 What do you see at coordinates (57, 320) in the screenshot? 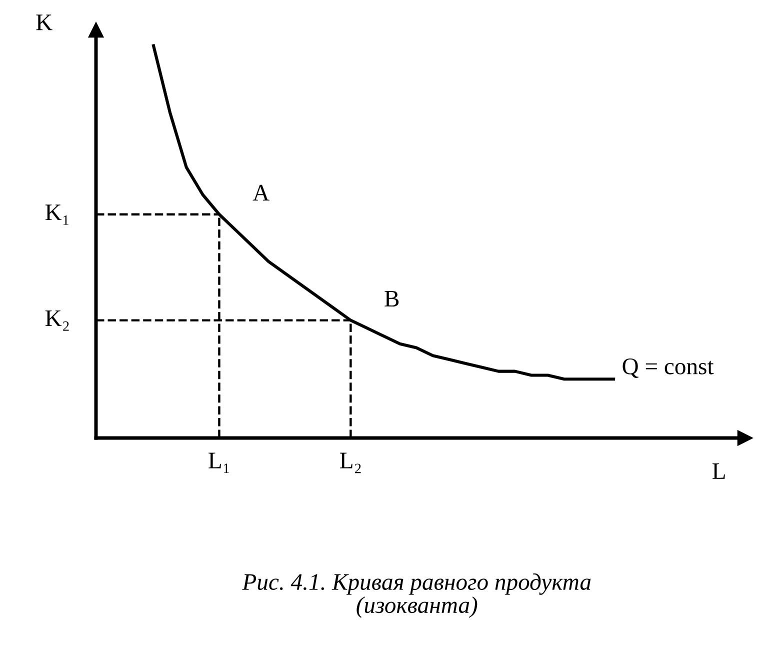
I see `ref-line-label: K₂` at bounding box center [57, 320].